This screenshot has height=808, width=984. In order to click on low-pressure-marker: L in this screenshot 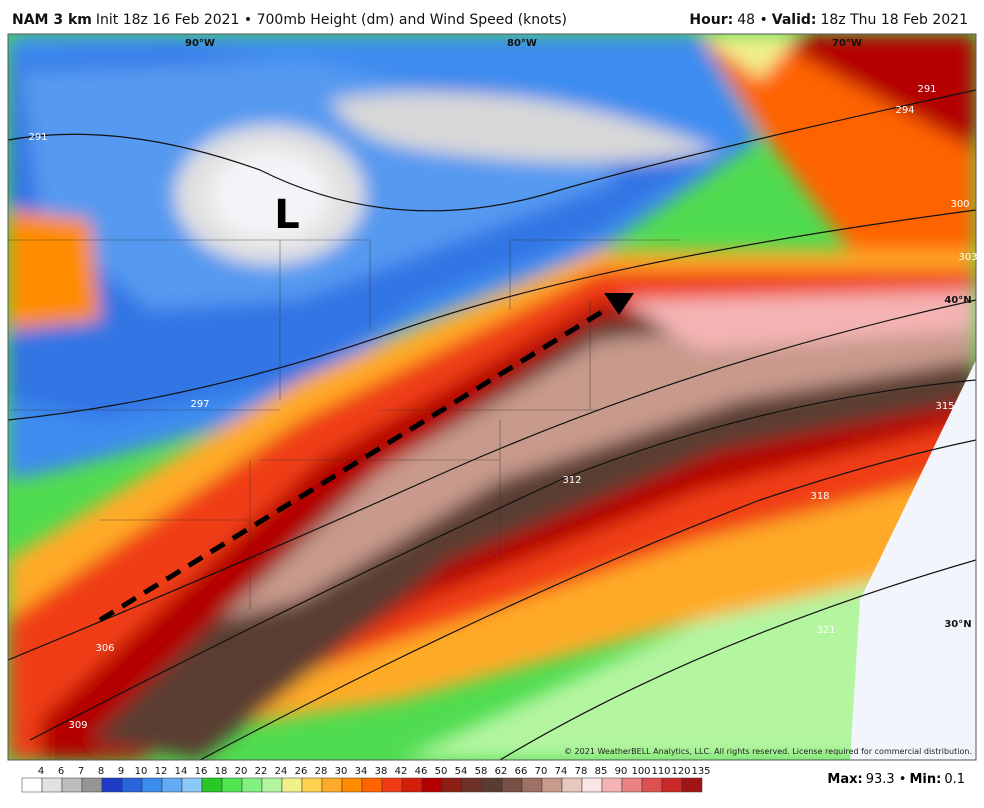, I will do `click(287, 215)`.